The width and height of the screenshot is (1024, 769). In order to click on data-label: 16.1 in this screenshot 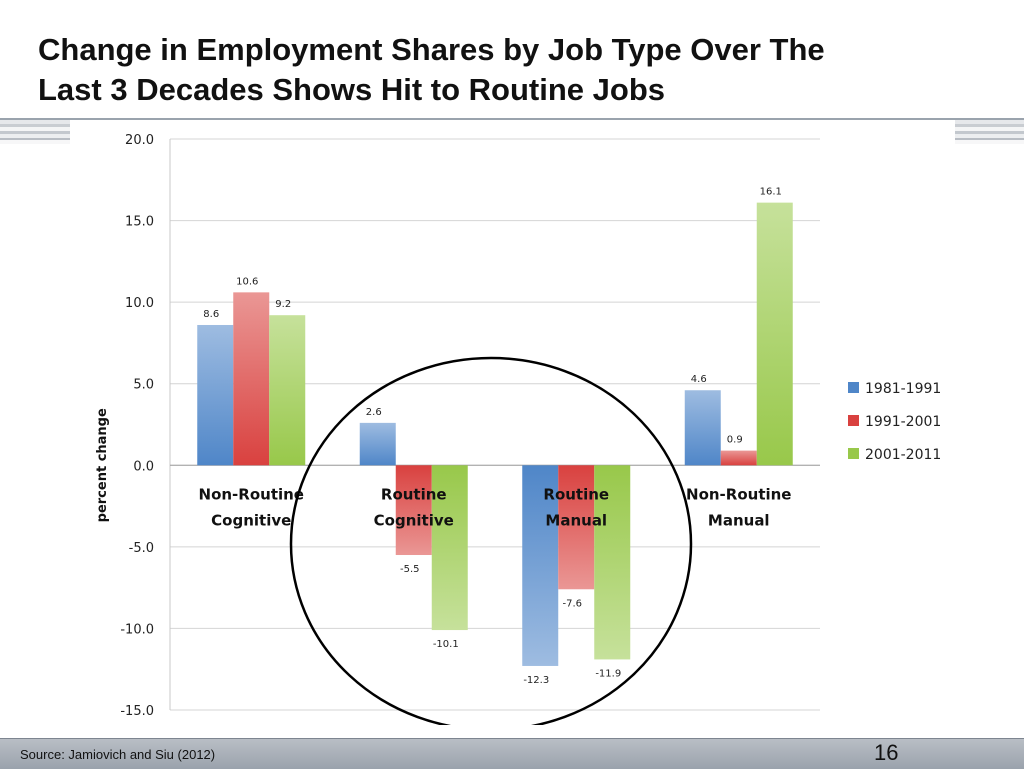, I will do `click(771, 192)`.